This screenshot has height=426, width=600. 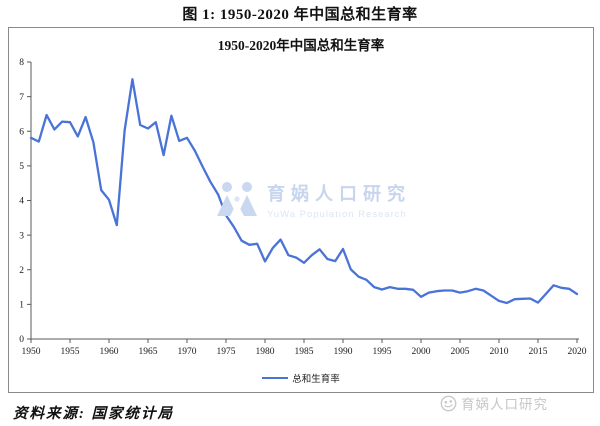 What do you see at coordinates (21, 167) in the screenshot?
I see `y-tick-label: 5` at bounding box center [21, 167].